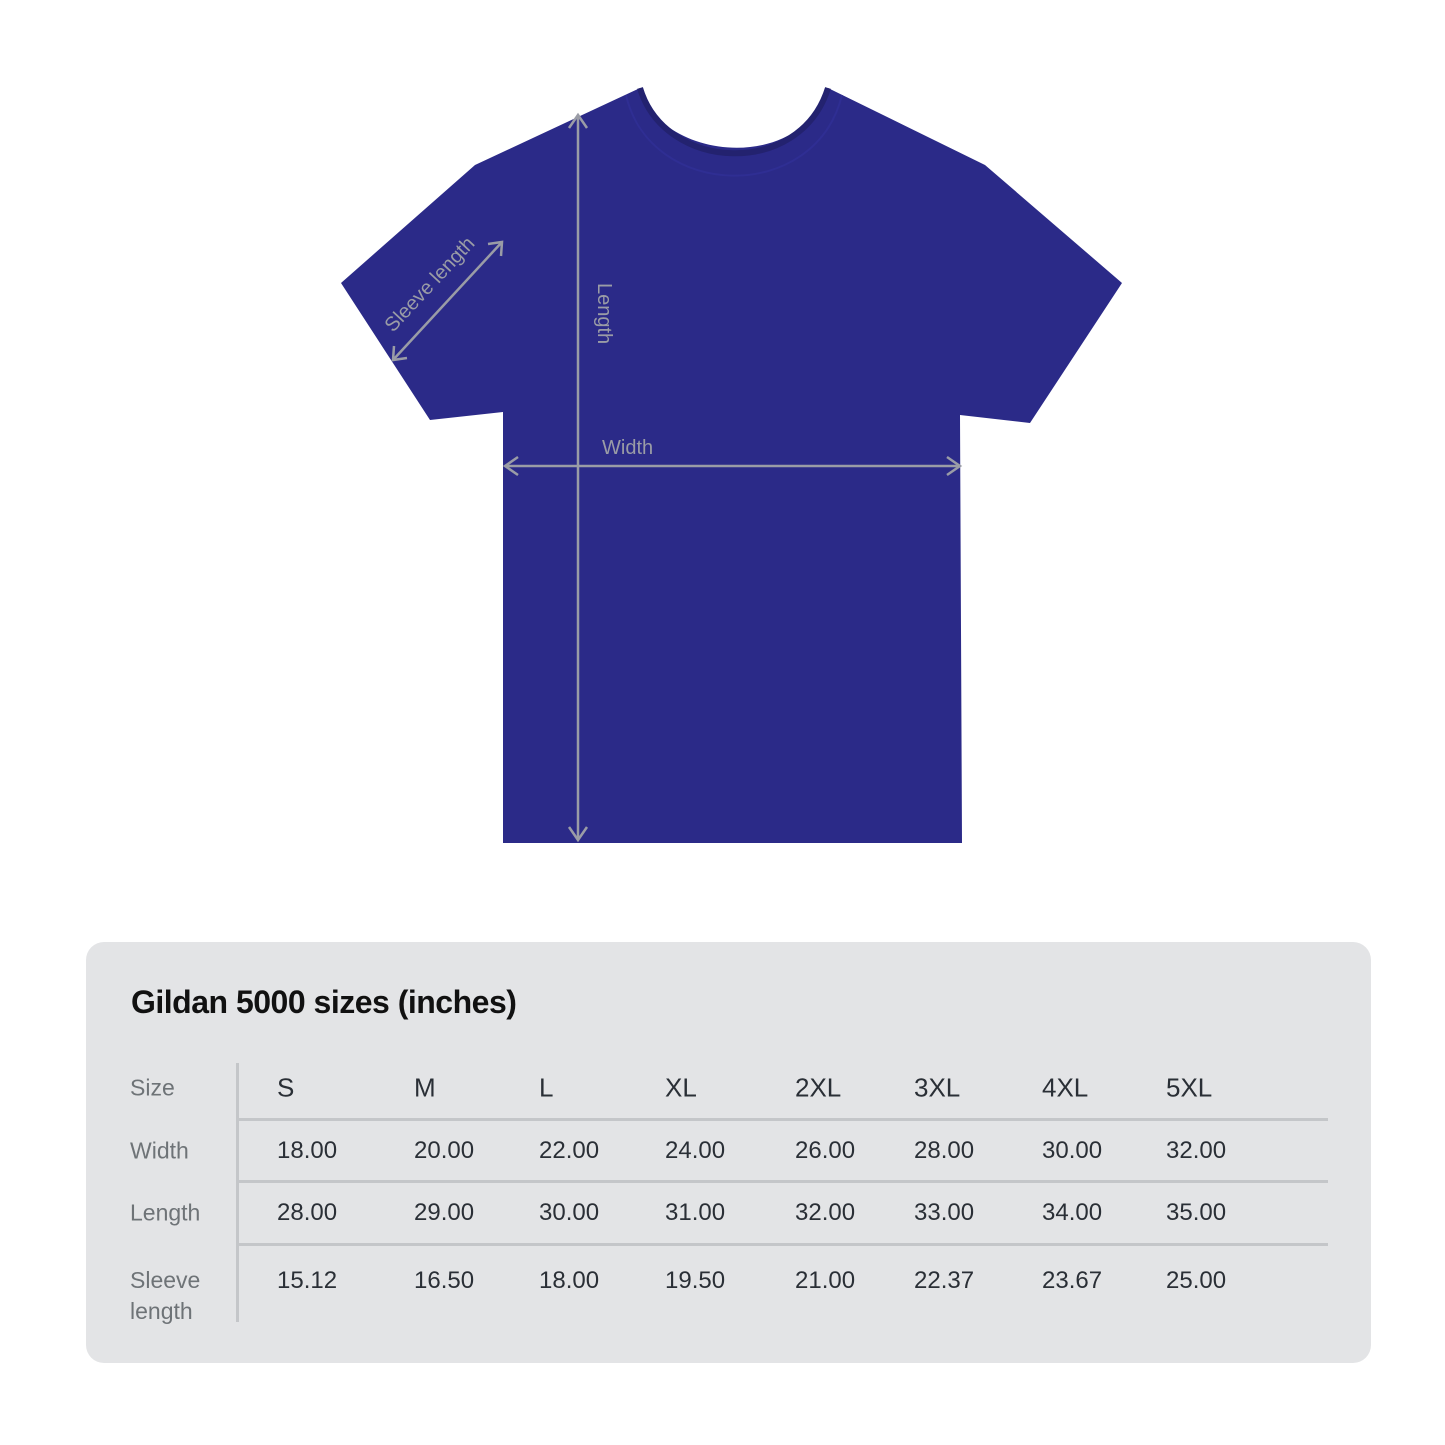 This screenshot has height=1445, width=1445. Describe the element at coordinates (444, 1212) in the screenshot. I see `table-cell: 29.00` at that location.